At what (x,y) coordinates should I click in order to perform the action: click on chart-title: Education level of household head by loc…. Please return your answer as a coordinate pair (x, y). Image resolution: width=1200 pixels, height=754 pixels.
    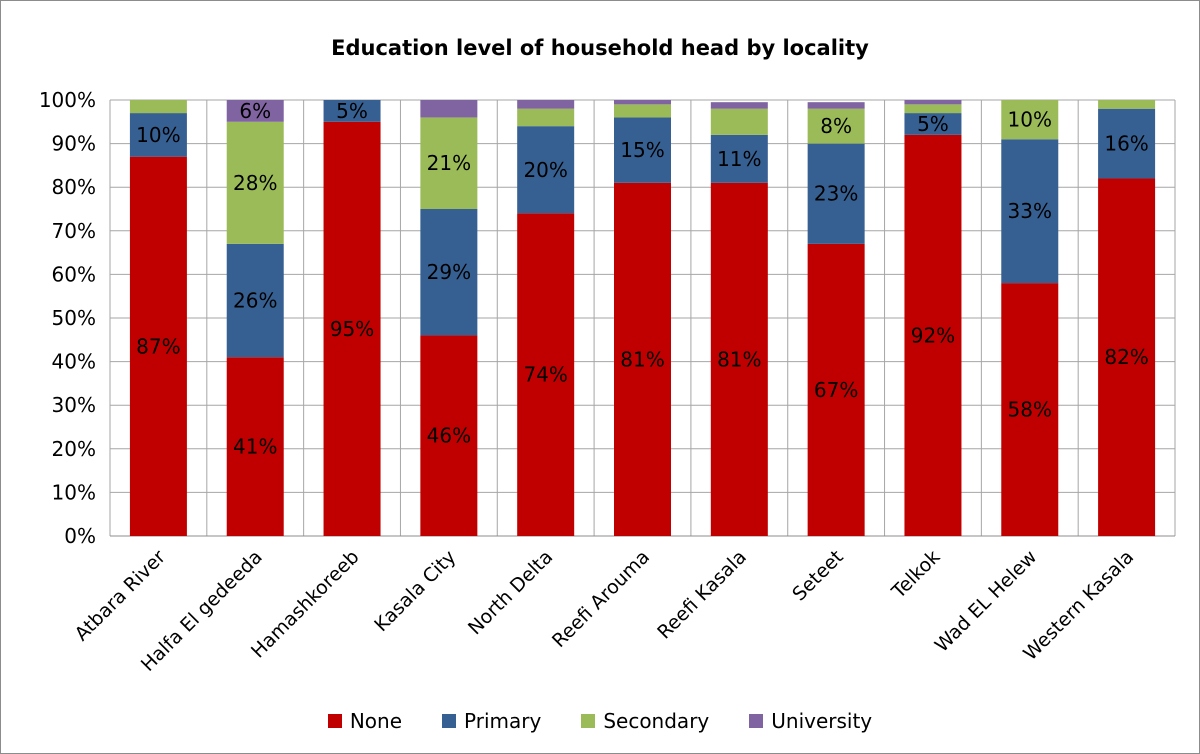
    Looking at the image, I should click on (600, 48).